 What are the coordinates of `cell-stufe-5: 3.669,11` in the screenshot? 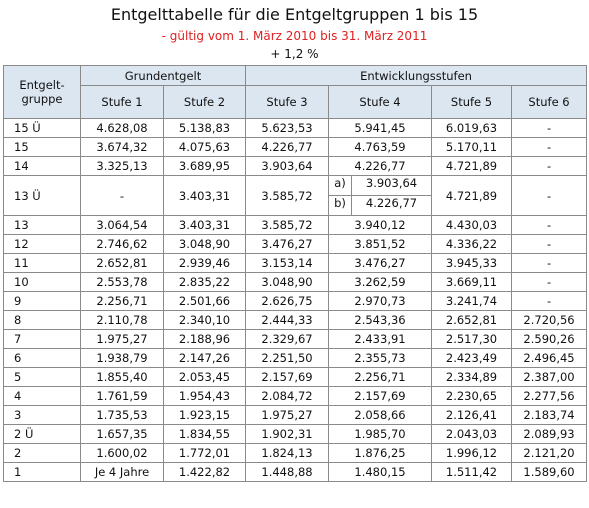 It's located at (471, 282).